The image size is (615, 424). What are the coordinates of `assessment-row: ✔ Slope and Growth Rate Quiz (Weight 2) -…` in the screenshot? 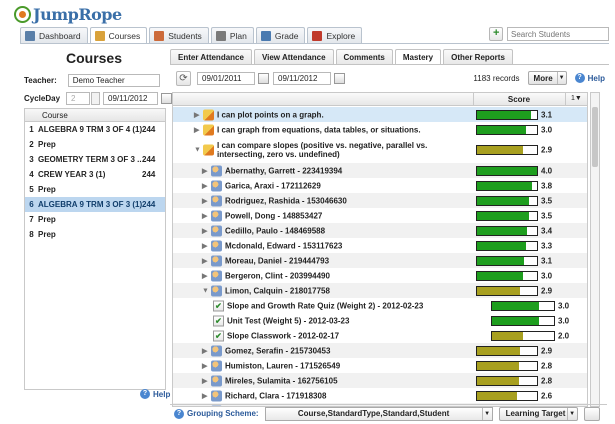 It's located at (380, 305).